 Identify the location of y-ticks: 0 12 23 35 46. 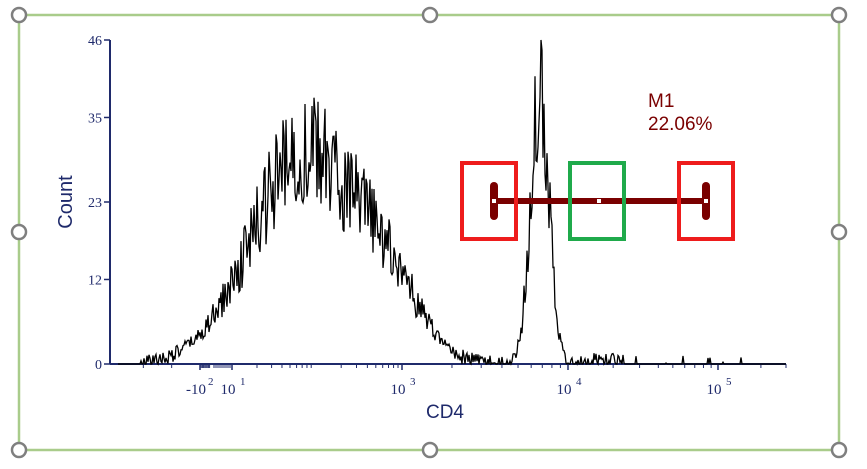
(99, 203).